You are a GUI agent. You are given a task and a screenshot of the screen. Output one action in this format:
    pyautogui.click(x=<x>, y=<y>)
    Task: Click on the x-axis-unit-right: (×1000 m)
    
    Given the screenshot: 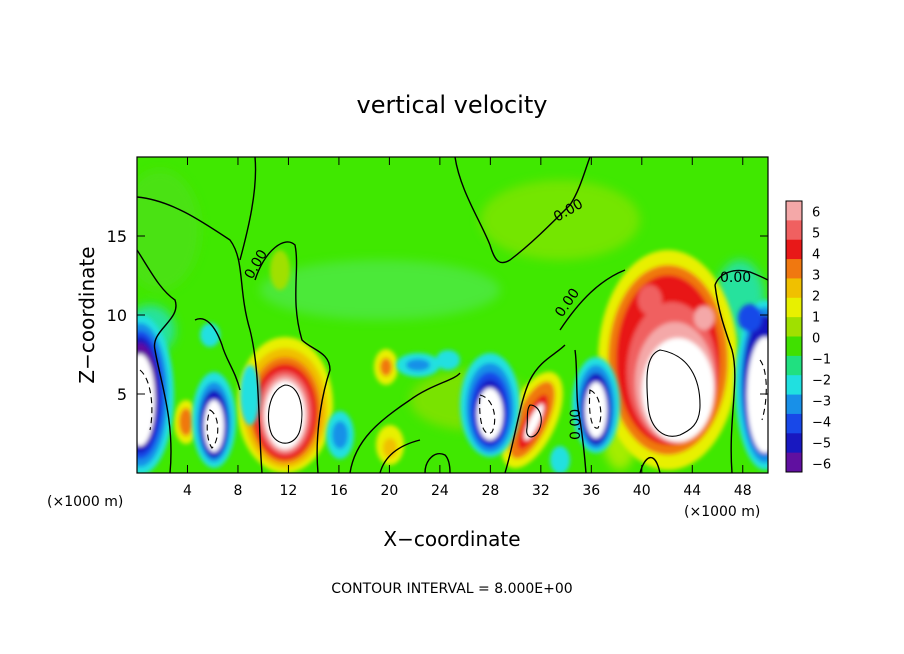 What is the action you would take?
    pyautogui.click(x=722, y=512)
    